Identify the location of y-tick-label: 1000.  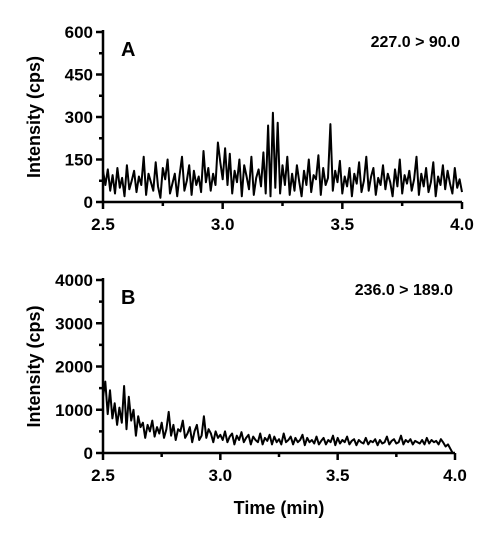
(74, 410).